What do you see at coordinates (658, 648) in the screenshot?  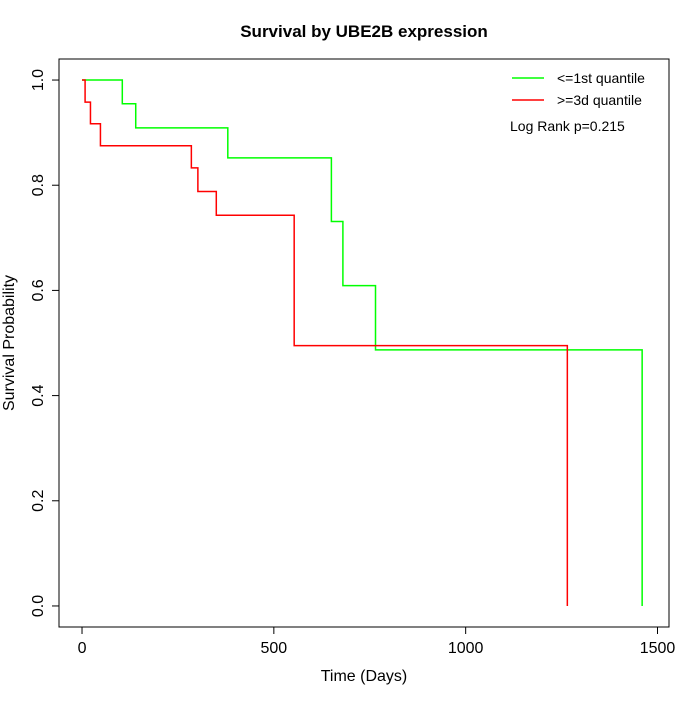 I see `x-tick-label: 1500` at bounding box center [658, 648].